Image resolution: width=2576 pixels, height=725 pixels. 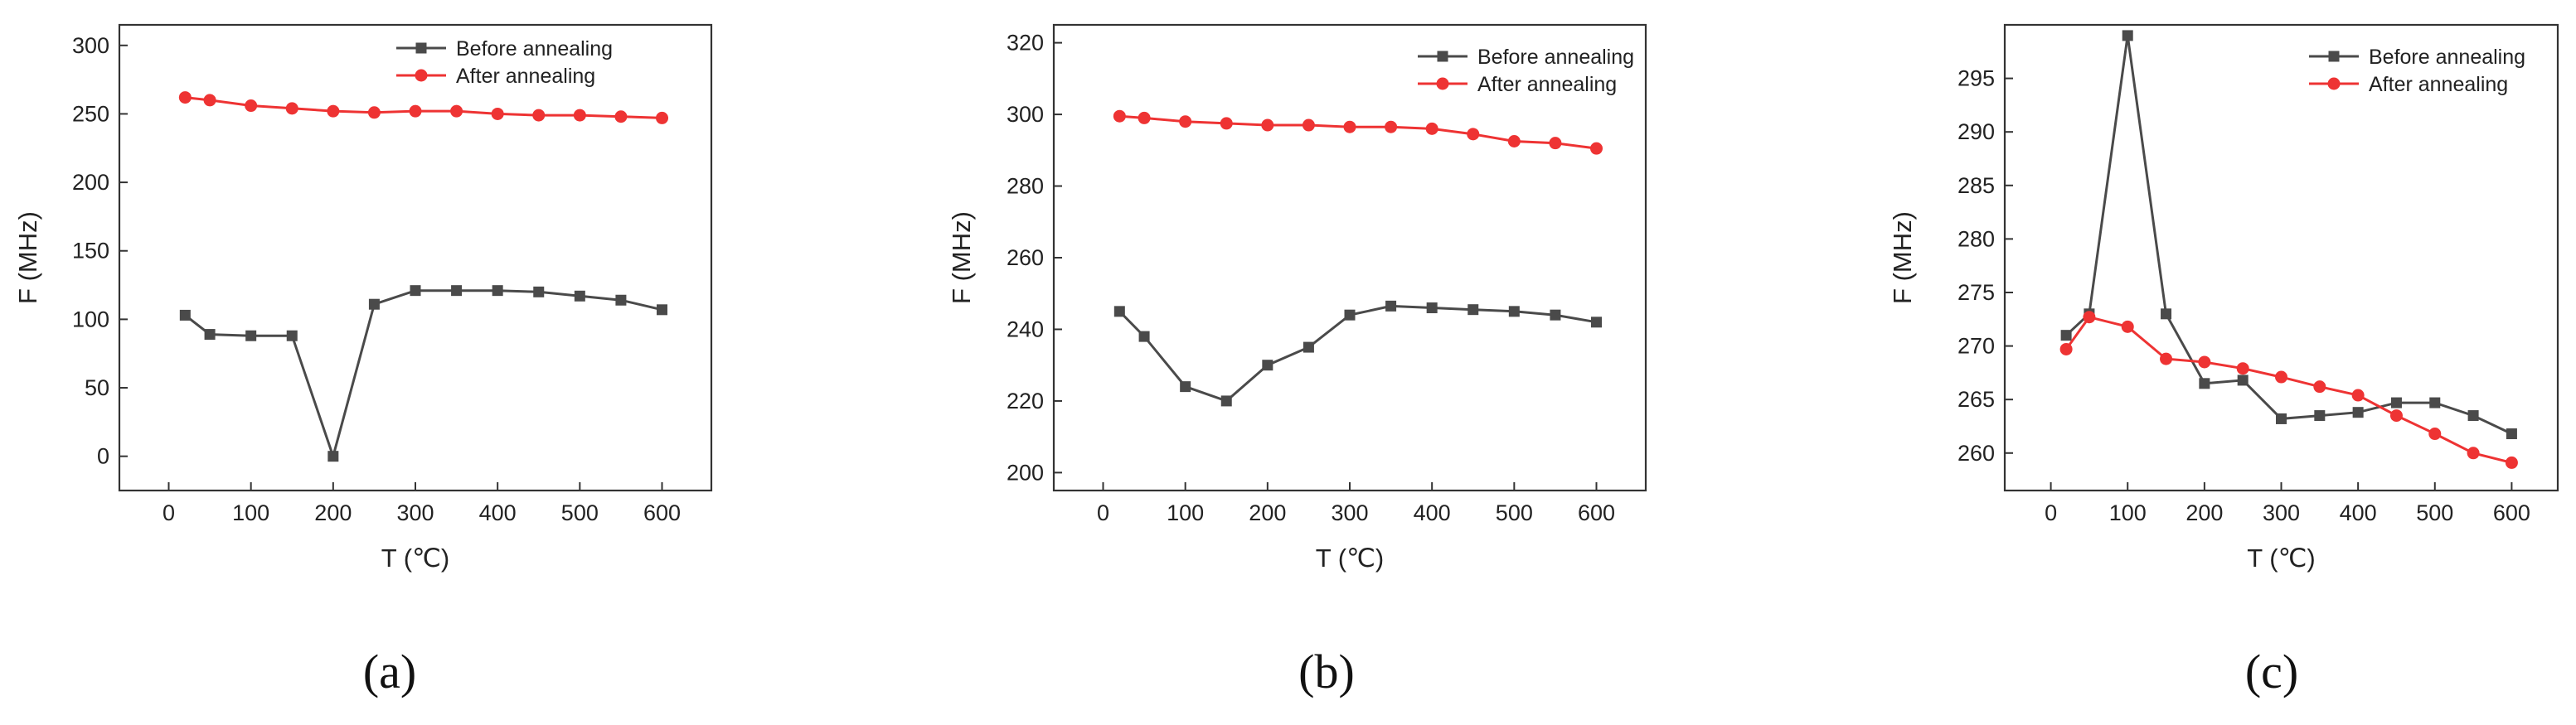 What do you see at coordinates (1976, 238) in the screenshot?
I see `y-tick-label: 280` at bounding box center [1976, 238].